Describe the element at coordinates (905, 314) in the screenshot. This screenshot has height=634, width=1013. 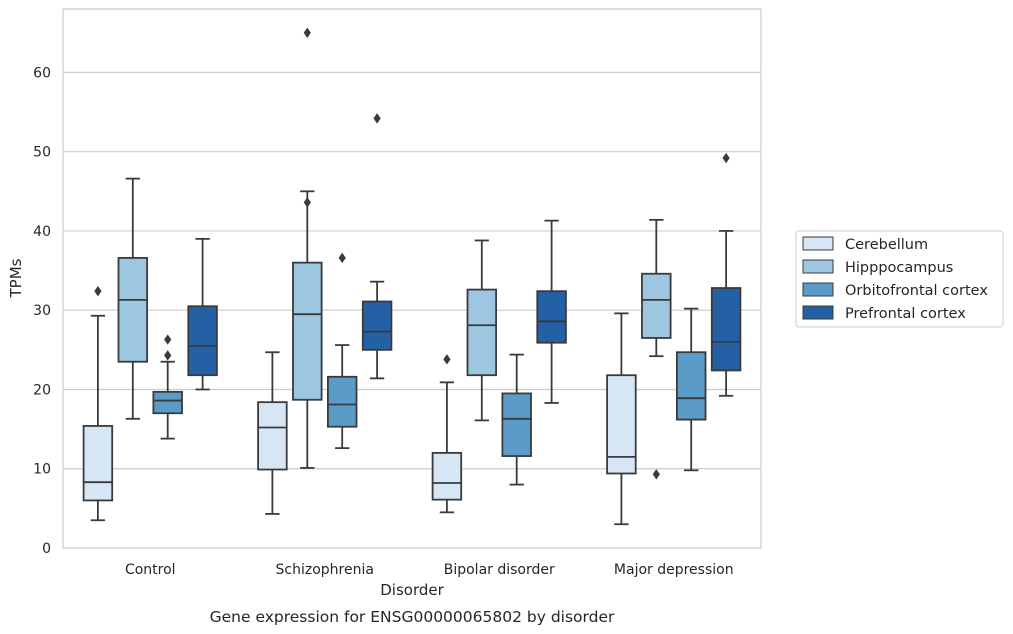
I see `legend-entry-label: Prefrontal cortex` at that location.